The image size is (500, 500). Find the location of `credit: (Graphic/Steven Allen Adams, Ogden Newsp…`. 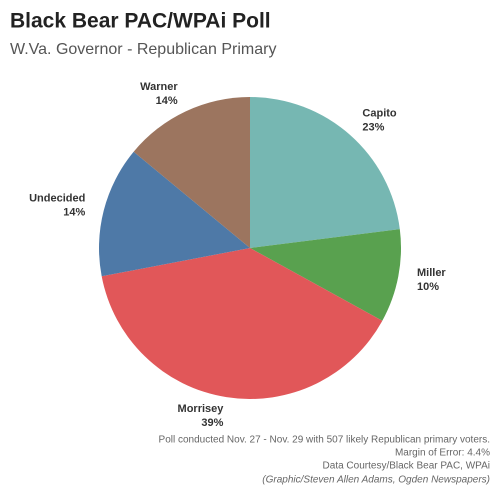

credit: (Graphic/Steven Allen Adams, Ogden Newsp… is located at coordinates (376, 480).